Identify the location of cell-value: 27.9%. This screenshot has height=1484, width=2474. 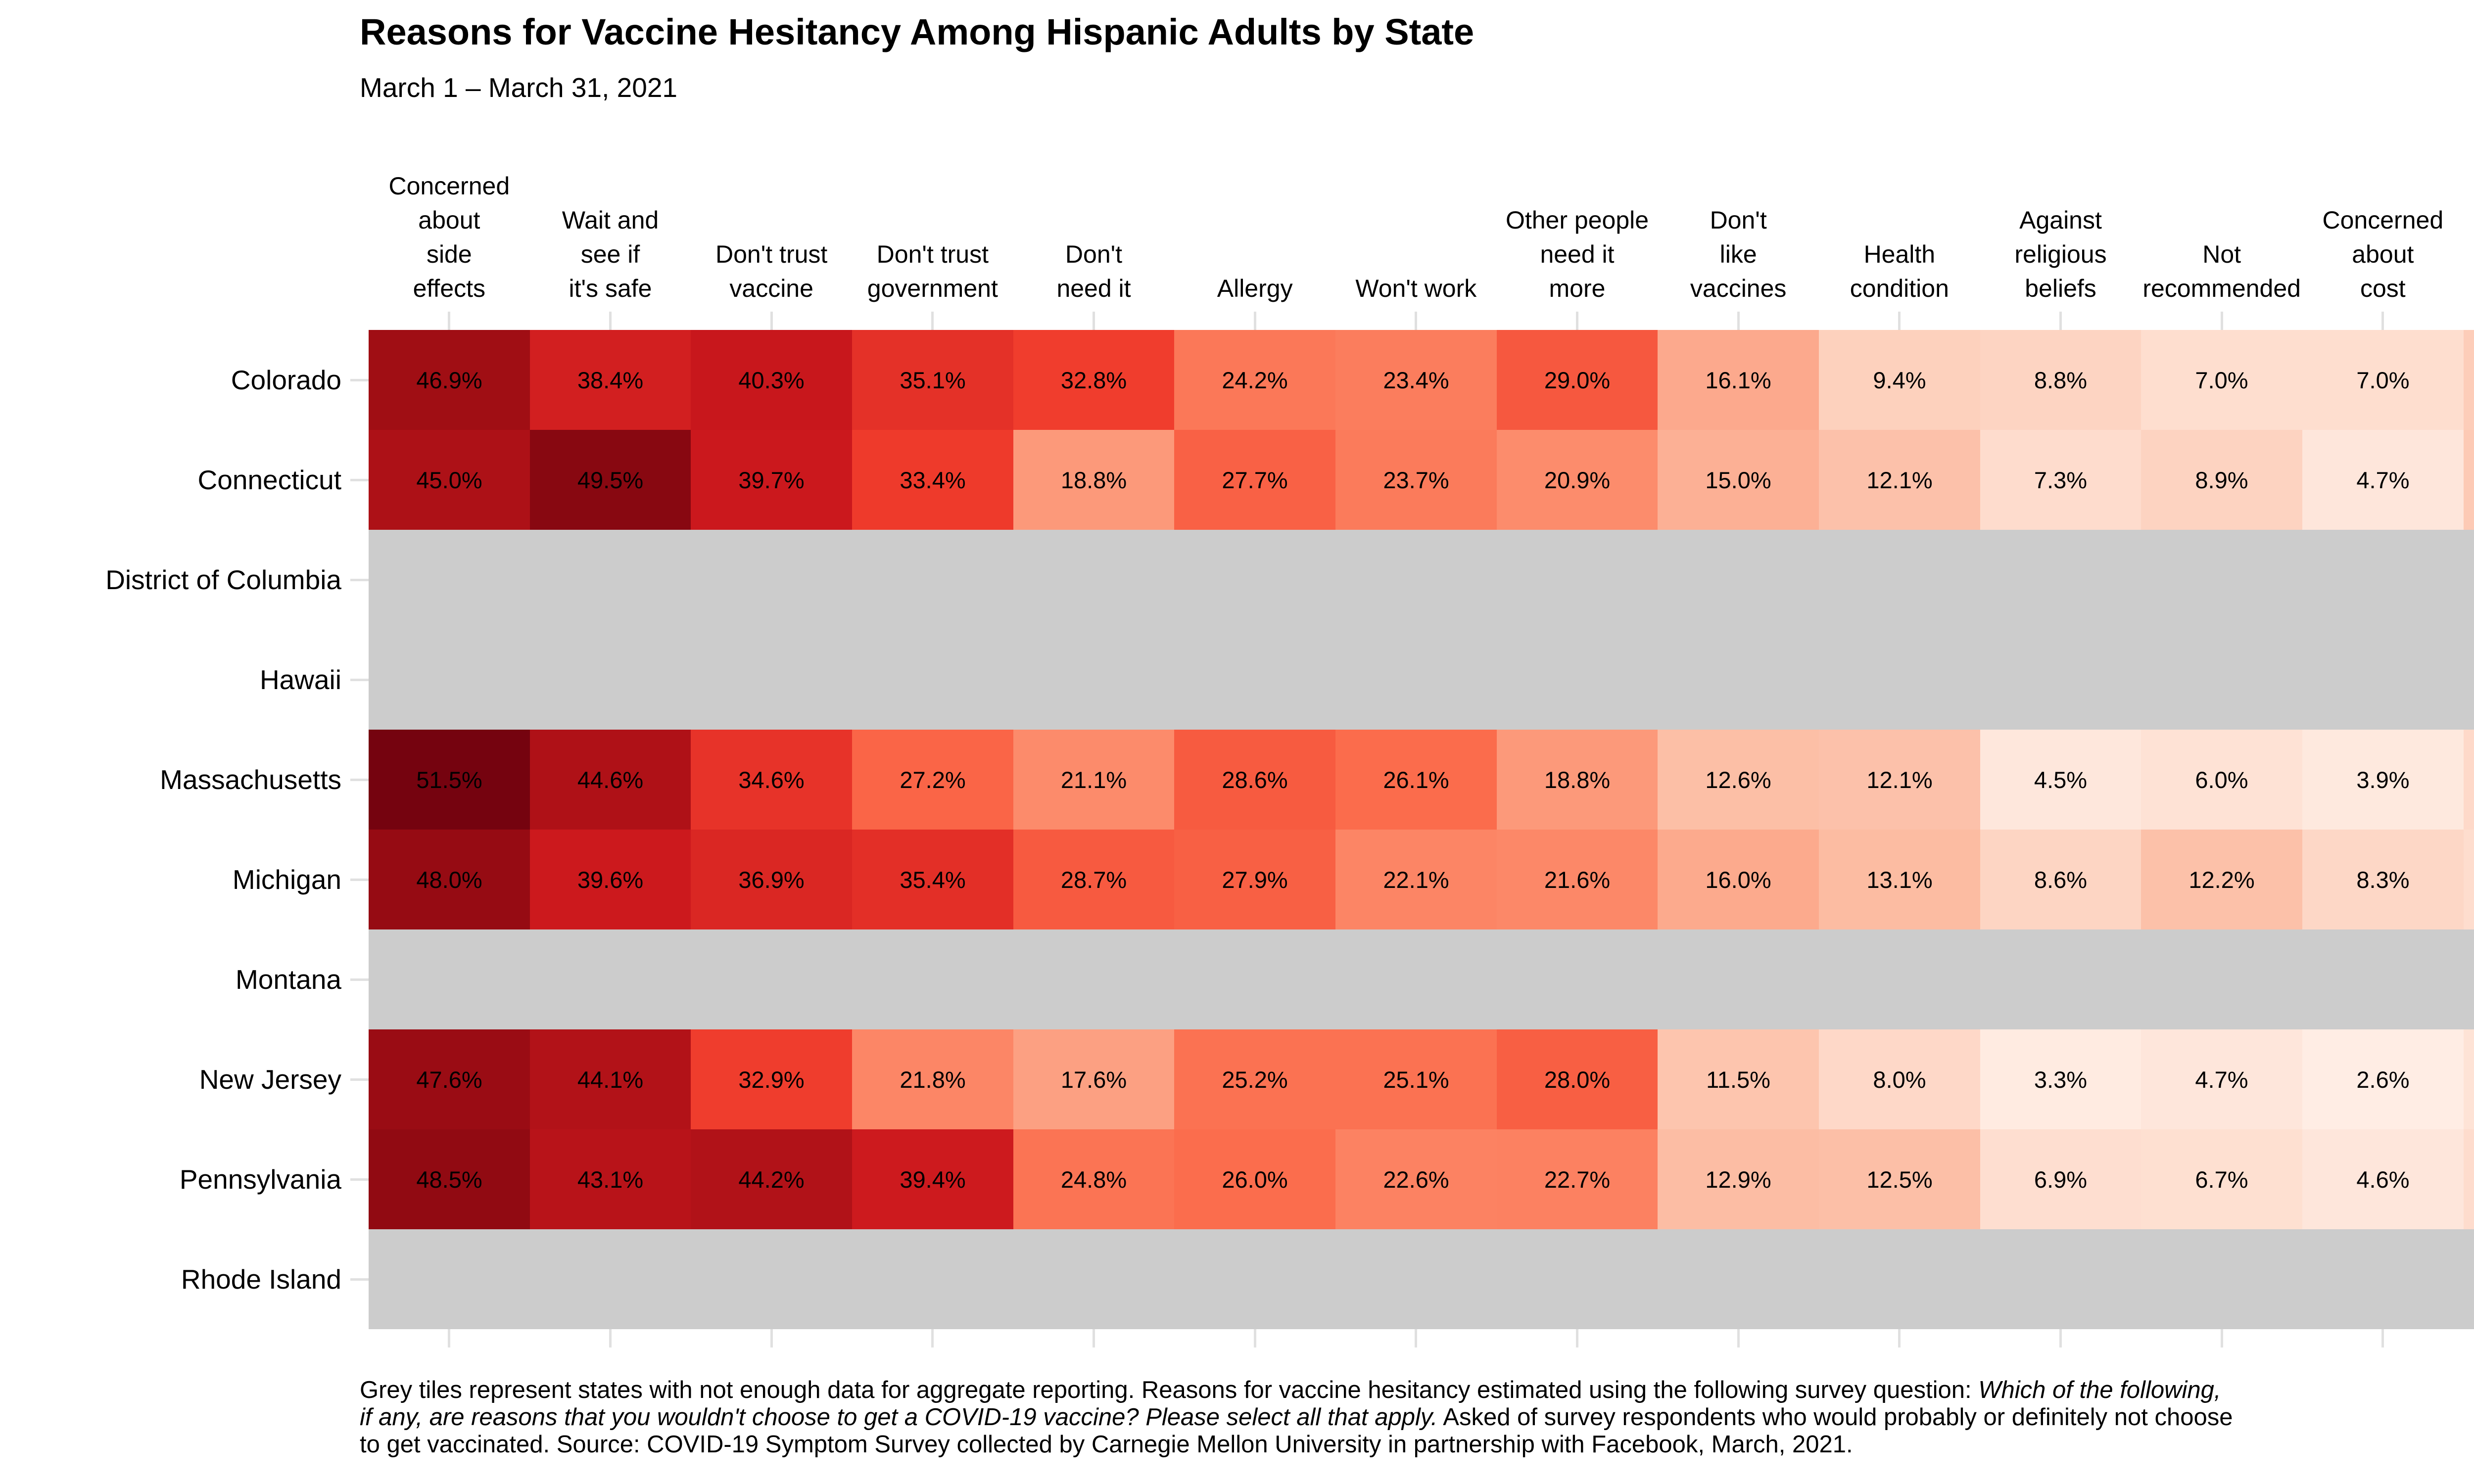
(1255, 879).